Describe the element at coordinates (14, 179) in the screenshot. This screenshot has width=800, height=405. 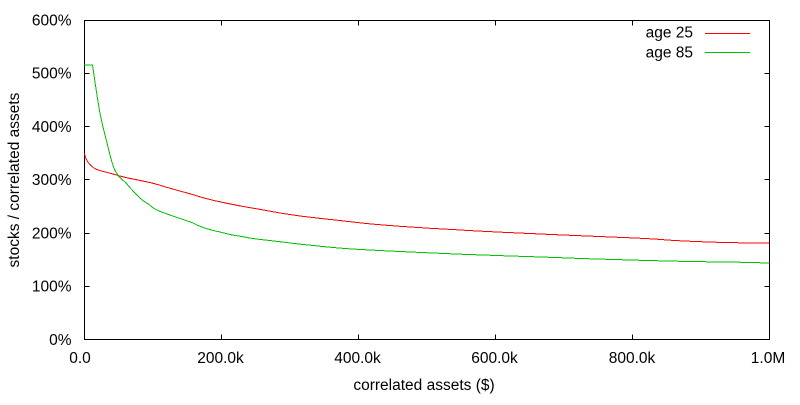
I see `svg-text: stocks / correlated assets` at that location.